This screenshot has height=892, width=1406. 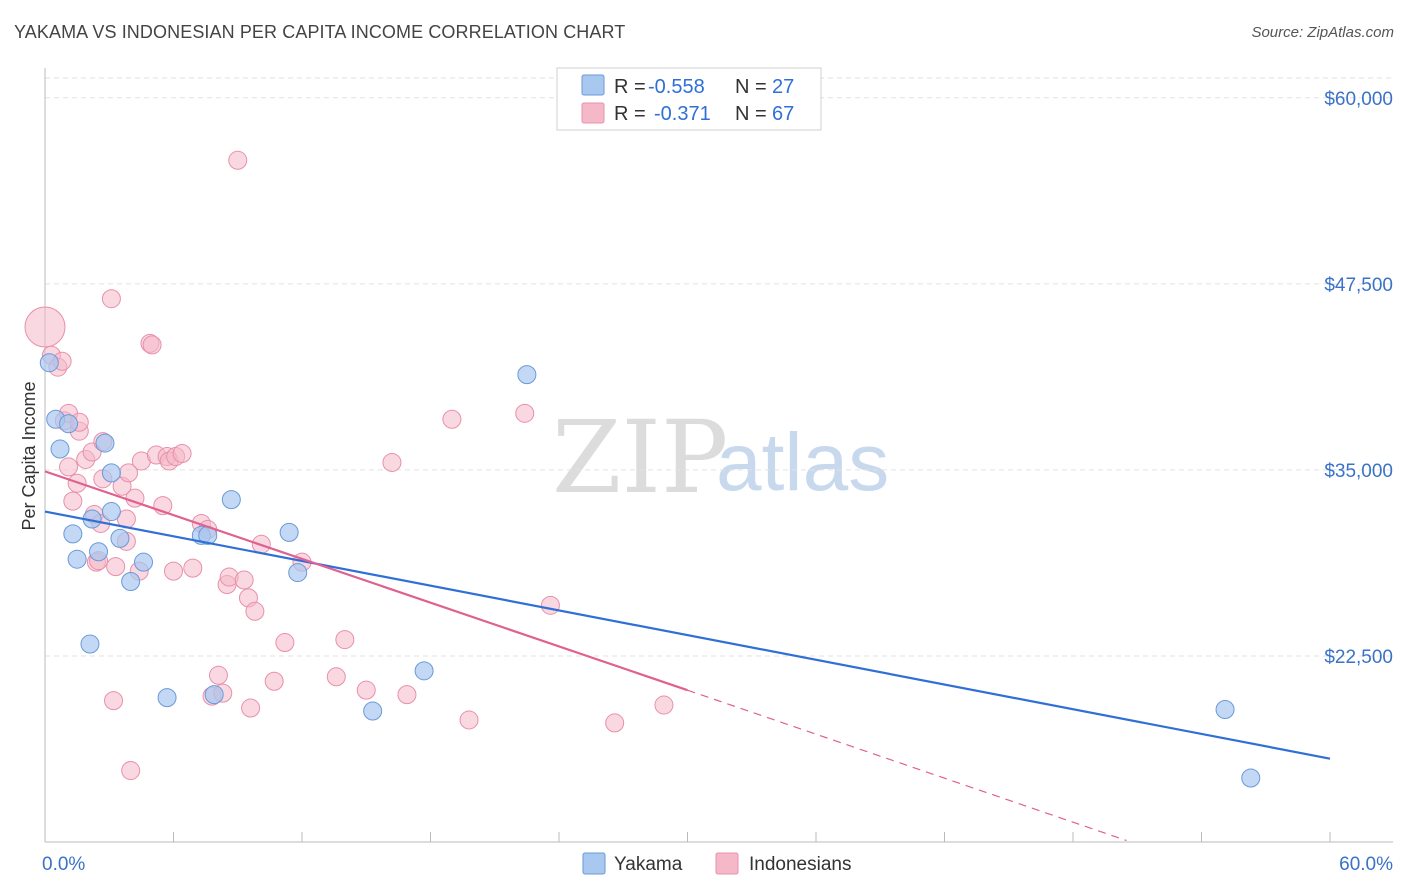 I want to click on x-tick-marks, so click(x=687, y=837).